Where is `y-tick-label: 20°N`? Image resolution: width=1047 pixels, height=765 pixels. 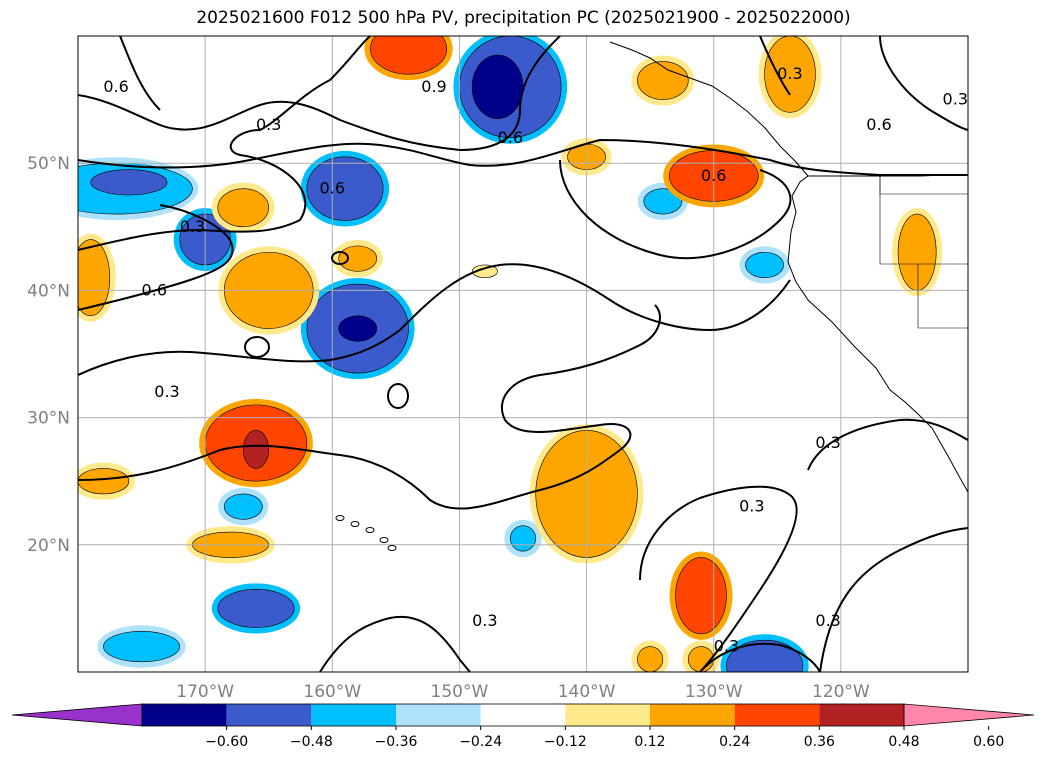 y-tick-label: 20°N is located at coordinates (48, 546).